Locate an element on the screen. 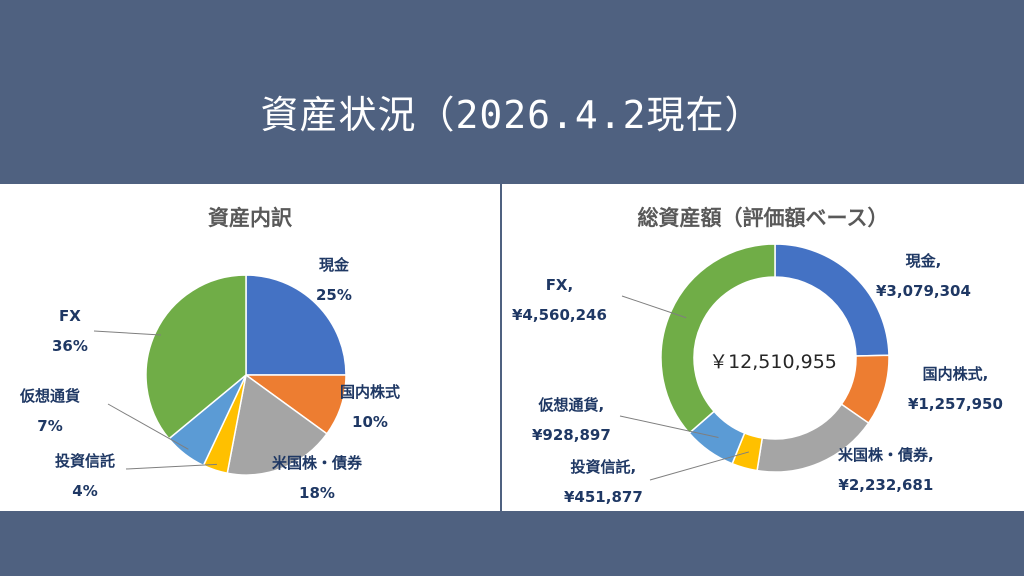 Image resolution: width=1024 pixels, height=576 pixels. donut-label-us-value: ¥2,232,681 is located at coordinates (886, 485).